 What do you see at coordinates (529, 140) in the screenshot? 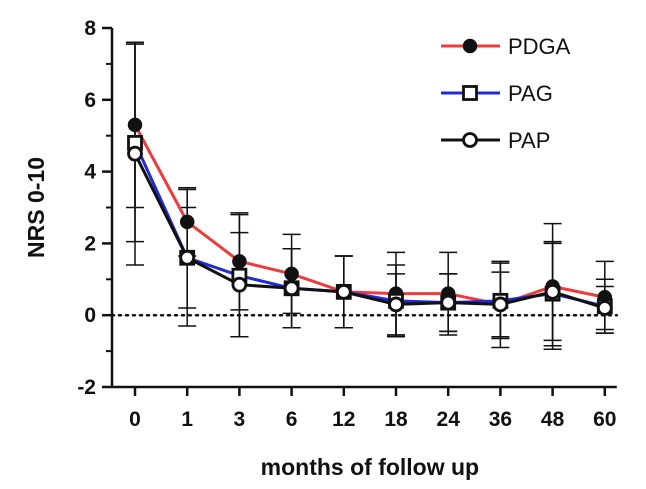
I see `legend-label-pap: PAP` at bounding box center [529, 140].